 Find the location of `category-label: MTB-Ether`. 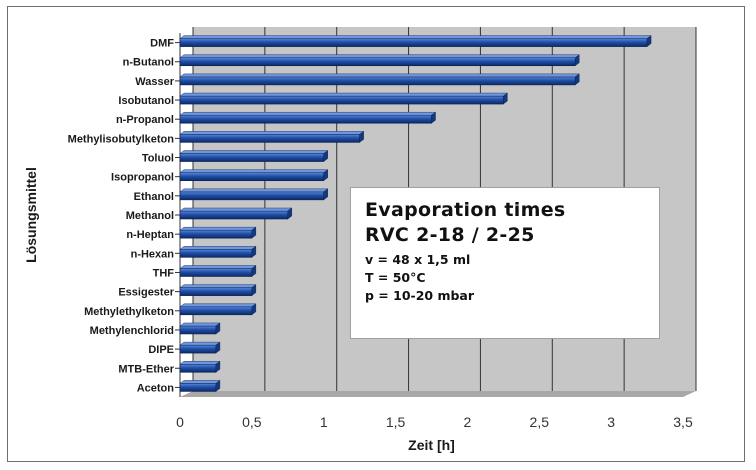

category-label: MTB-Ether is located at coordinates (146, 369).